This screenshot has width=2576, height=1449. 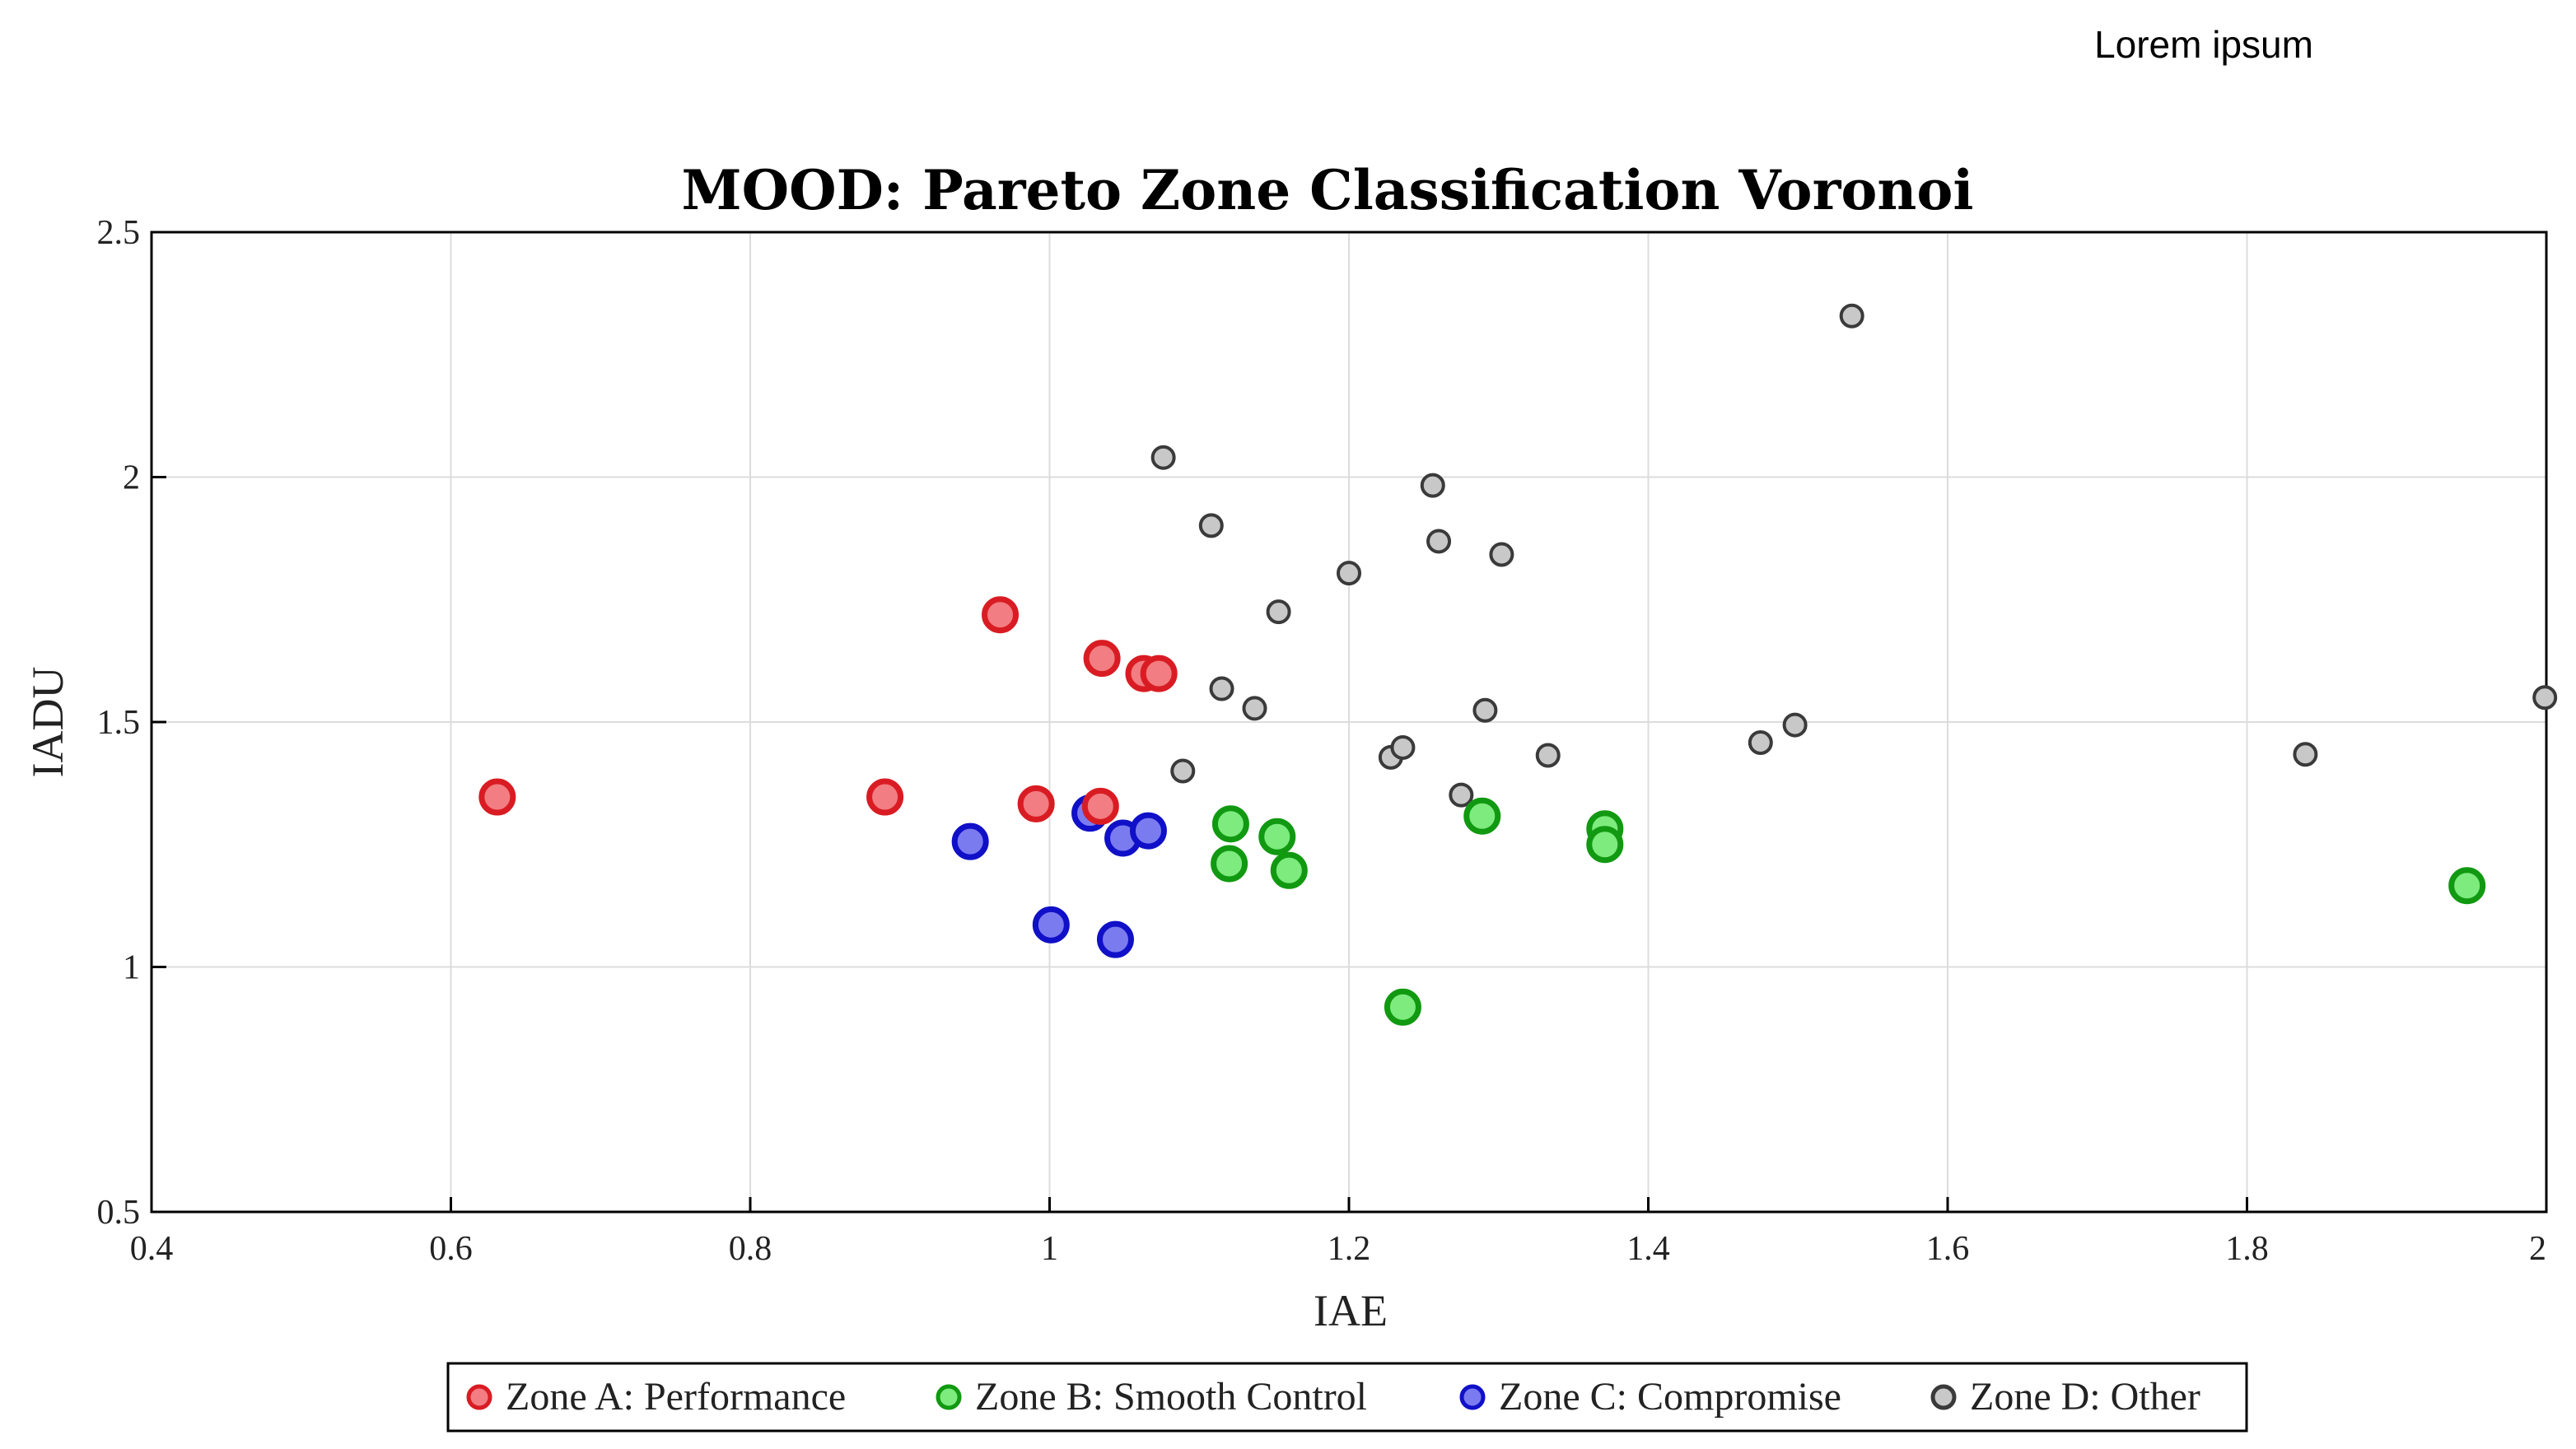 I want to click on legend-marker-zone-c, so click(x=1472, y=1397).